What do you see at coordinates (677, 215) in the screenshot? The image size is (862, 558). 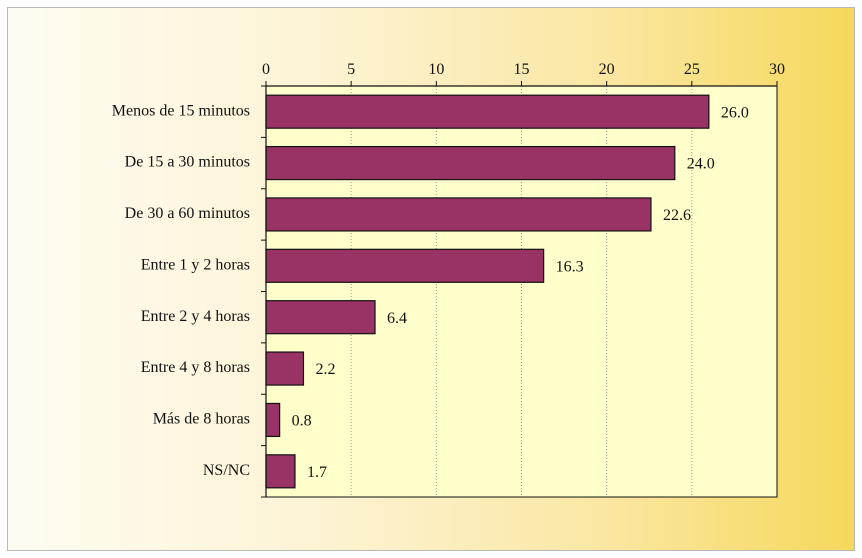 I see `value-label: 22.6` at bounding box center [677, 215].